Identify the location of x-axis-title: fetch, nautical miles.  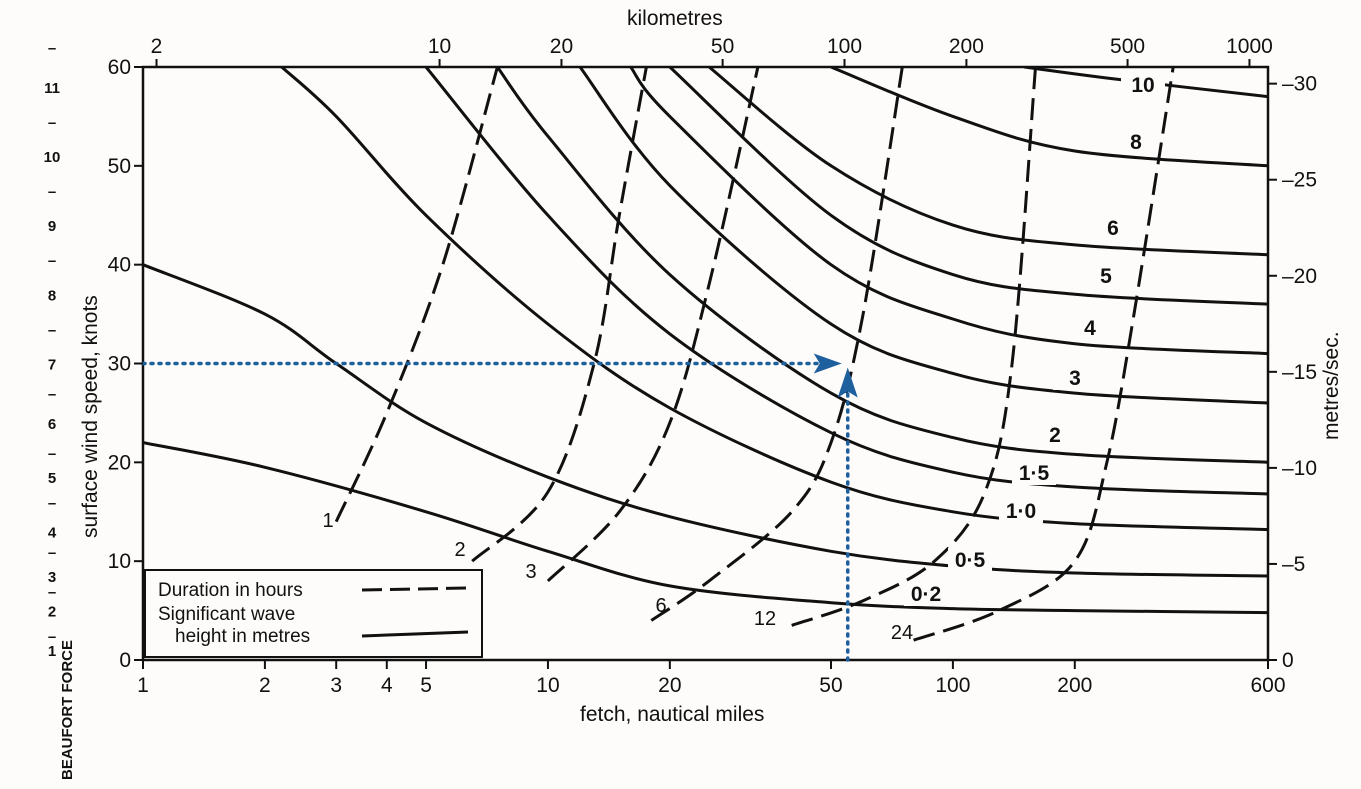
(672, 714).